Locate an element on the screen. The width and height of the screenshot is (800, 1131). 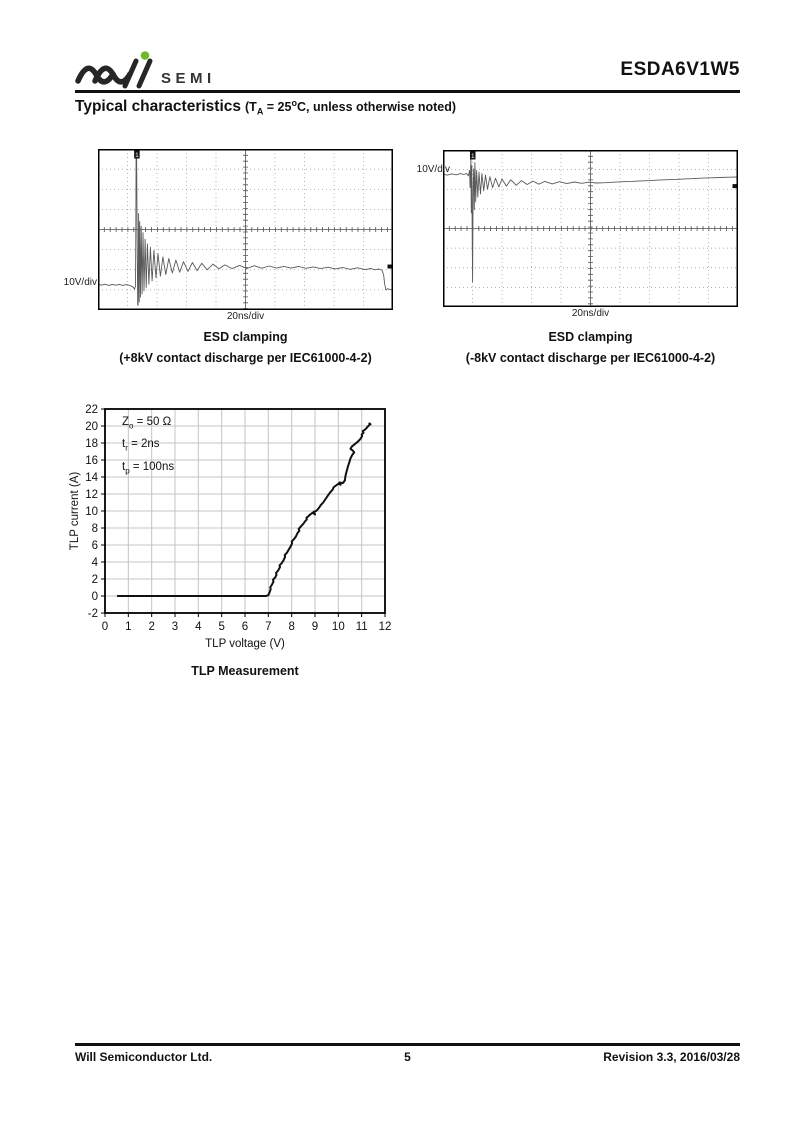
ann-rest: = 100ns is located at coordinates (152, 466).